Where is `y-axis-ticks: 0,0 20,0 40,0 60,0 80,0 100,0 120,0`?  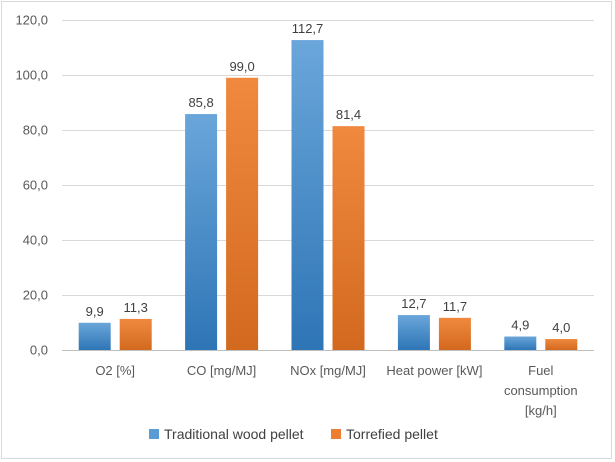 y-axis-ticks: 0,0 20,0 40,0 60,0 80,0 100,0 120,0 is located at coordinates (31, 185).